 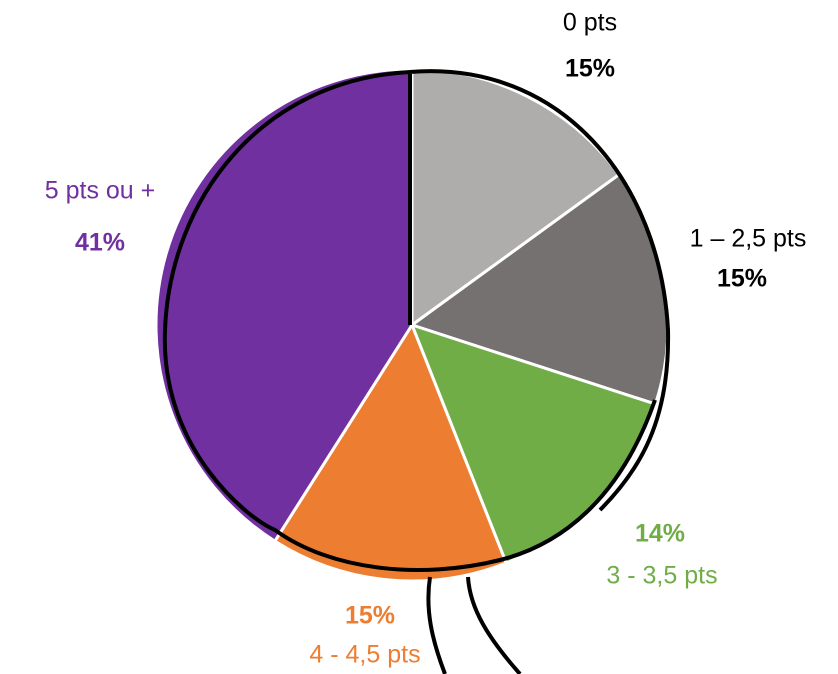 I want to click on category-label: 0 pts, so click(x=590, y=23).